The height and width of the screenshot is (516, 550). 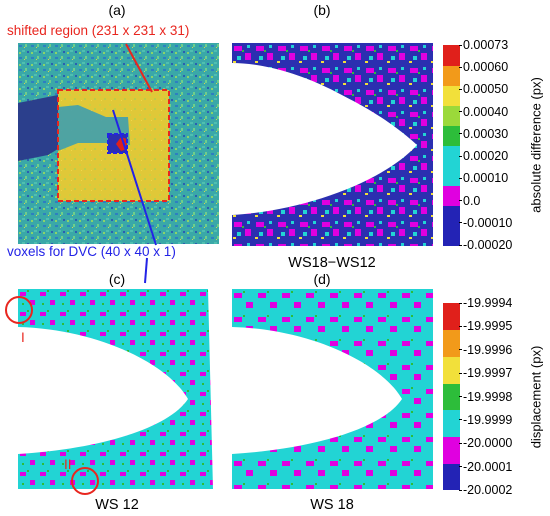 I want to click on panel-label-d: (d), so click(x=322, y=279).